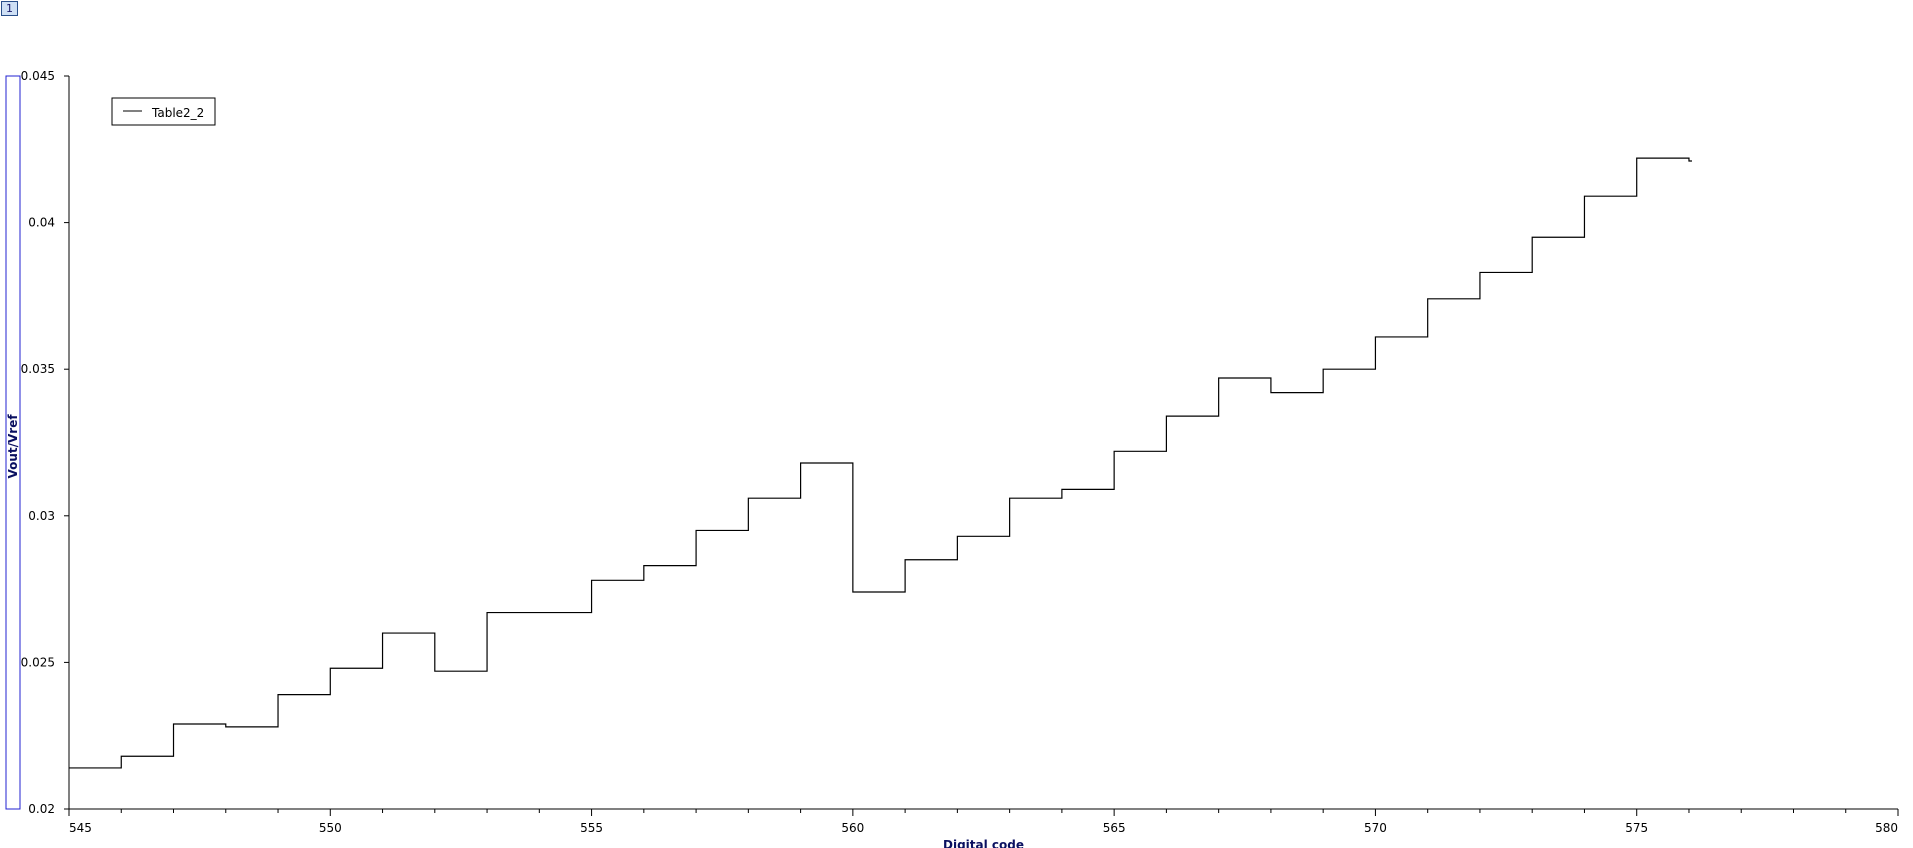  What do you see at coordinates (38, 76) in the screenshot?
I see `y-tick-label-5: 0.045` at bounding box center [38, 76].